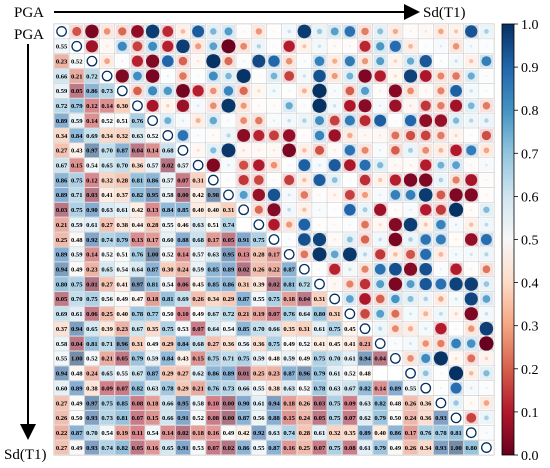 Image resolution: width=550 pixels, height=468 pixels. I want to click on value-label: 0.94, so click(62, 374).